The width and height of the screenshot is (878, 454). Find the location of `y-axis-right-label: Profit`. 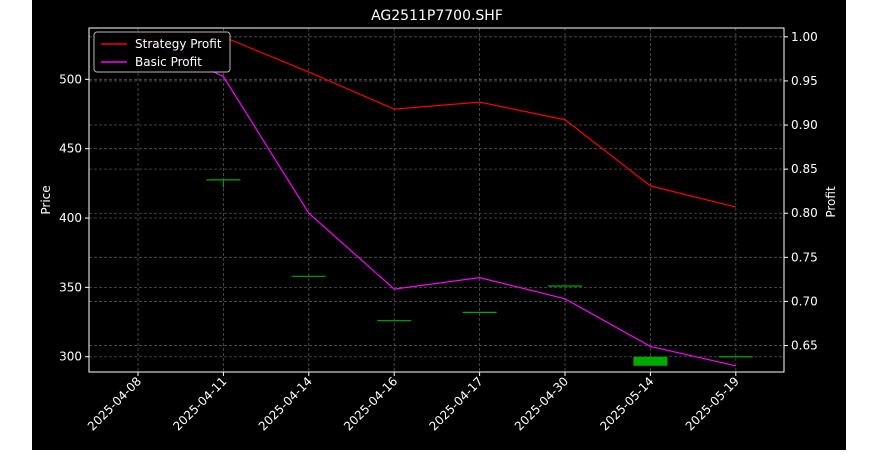

y-axis-right-label: Profit is located at coordinates (831, 202).